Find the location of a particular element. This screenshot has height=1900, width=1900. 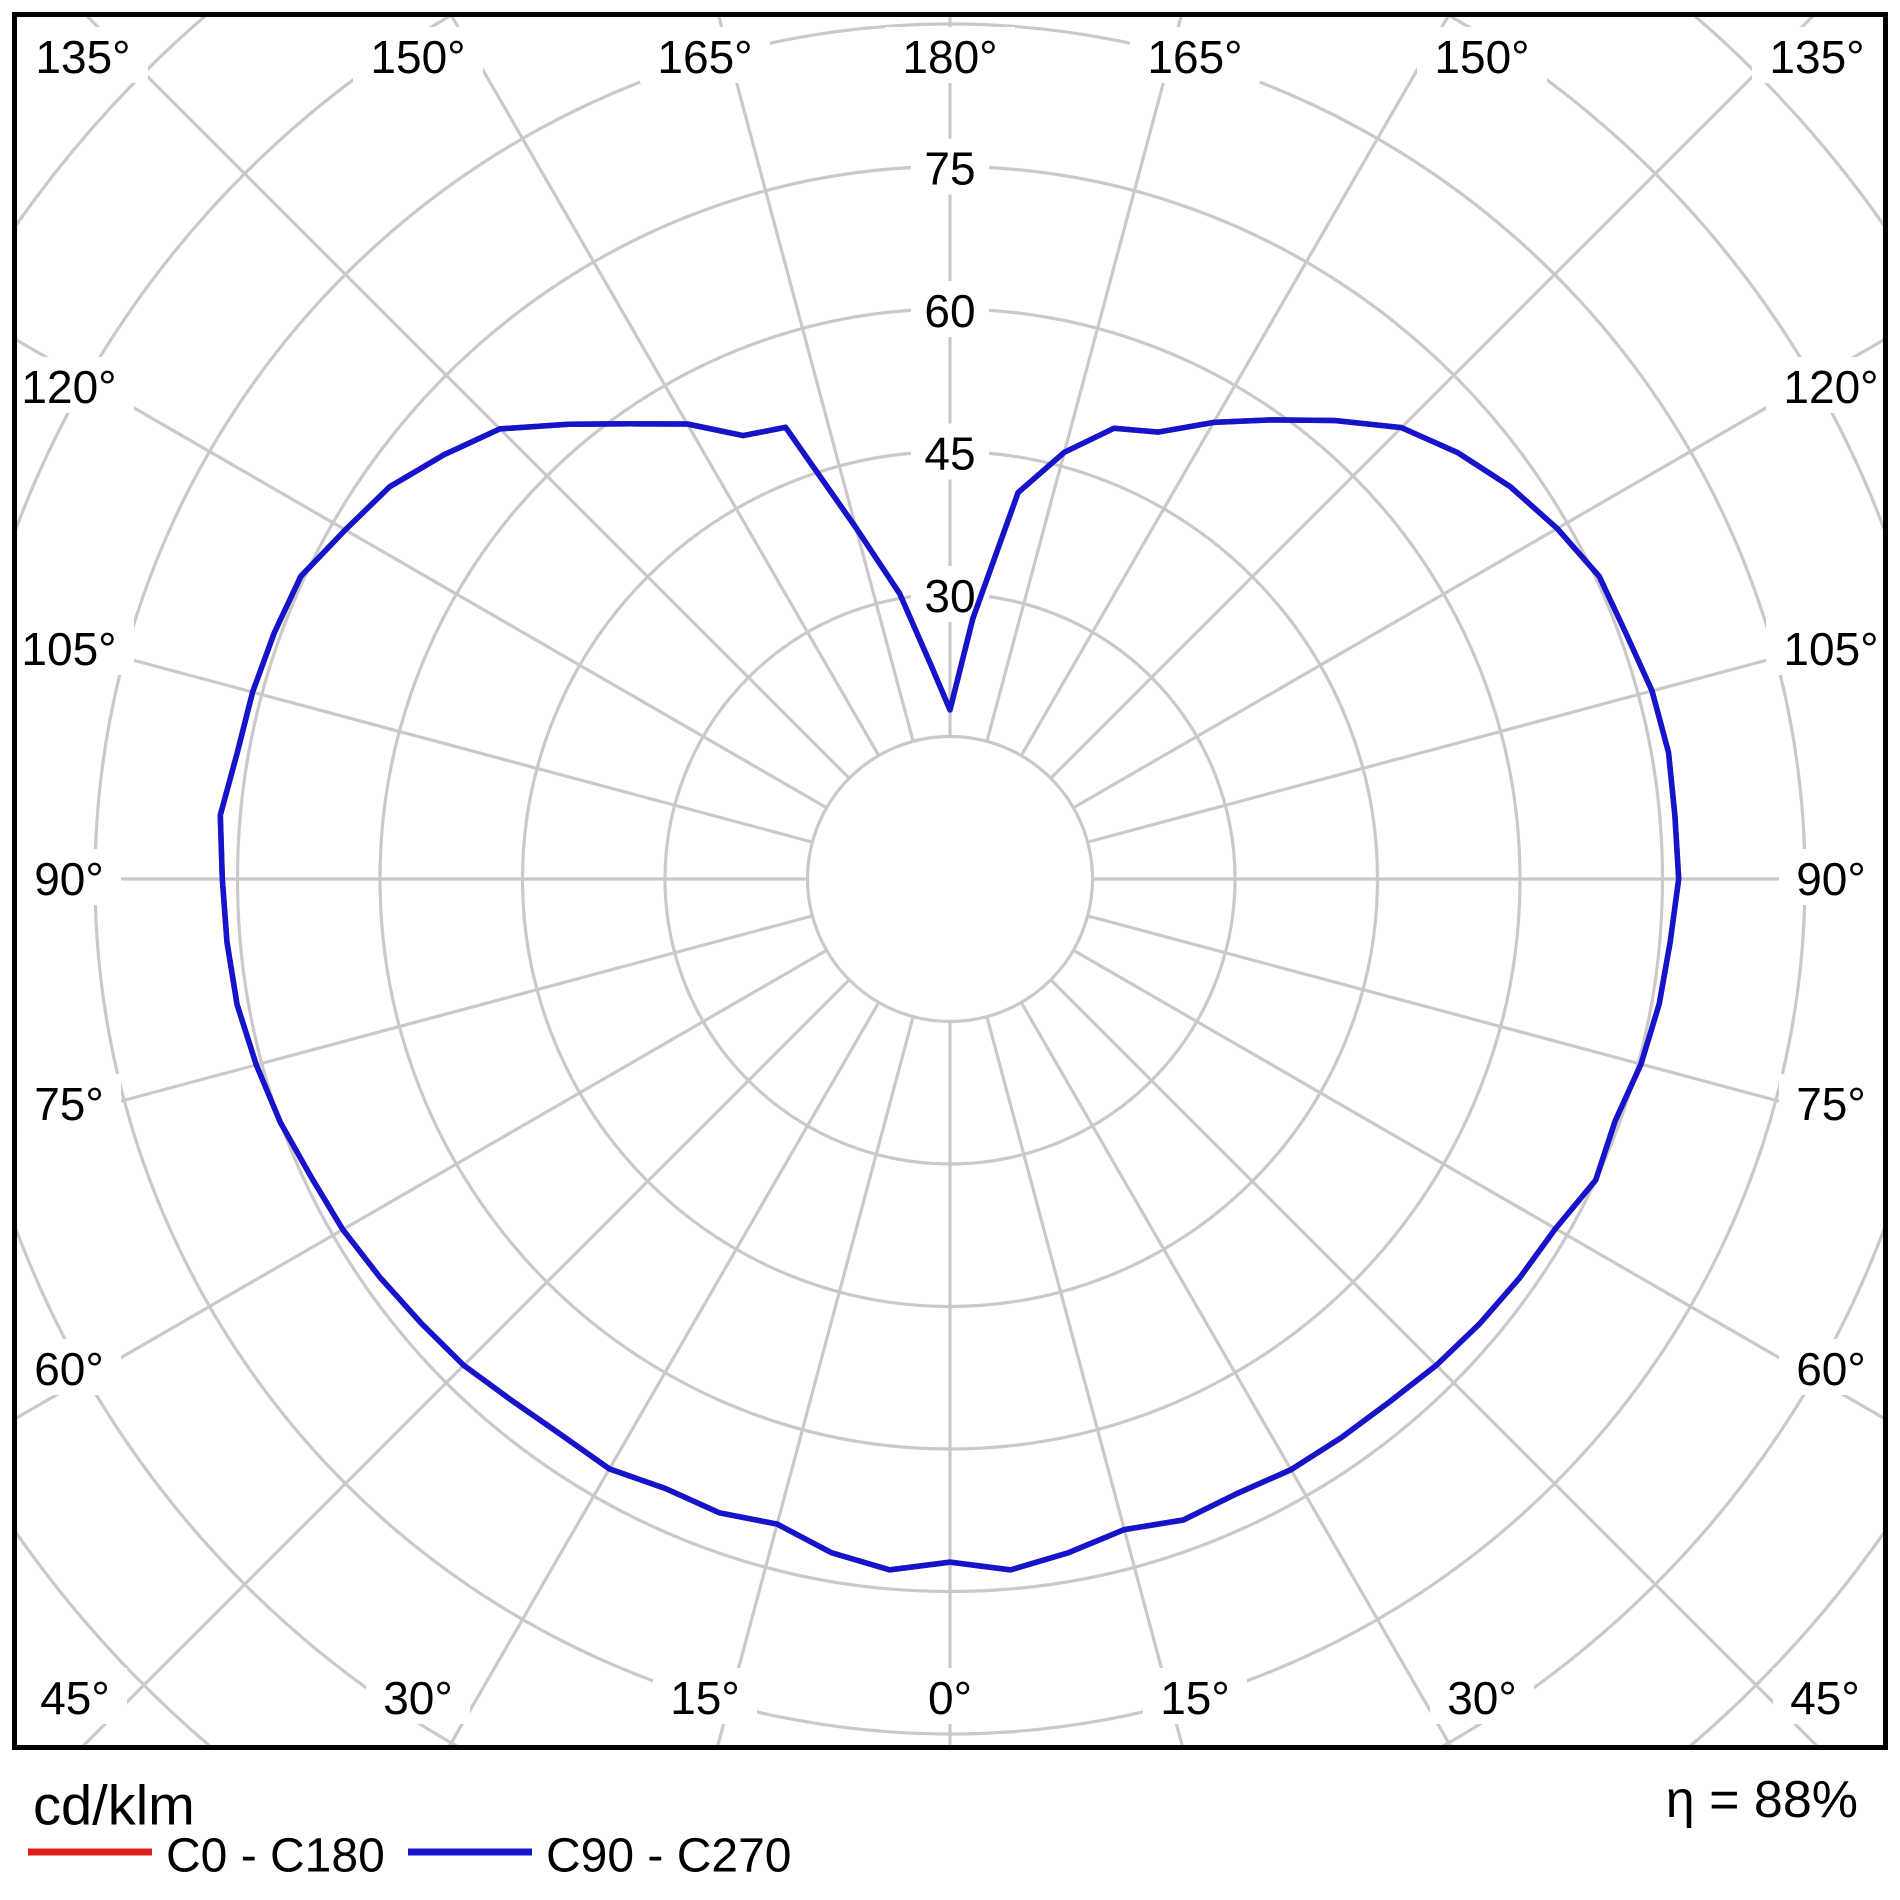

unit-label: cd/klm is located at coordinates (114, 1805).